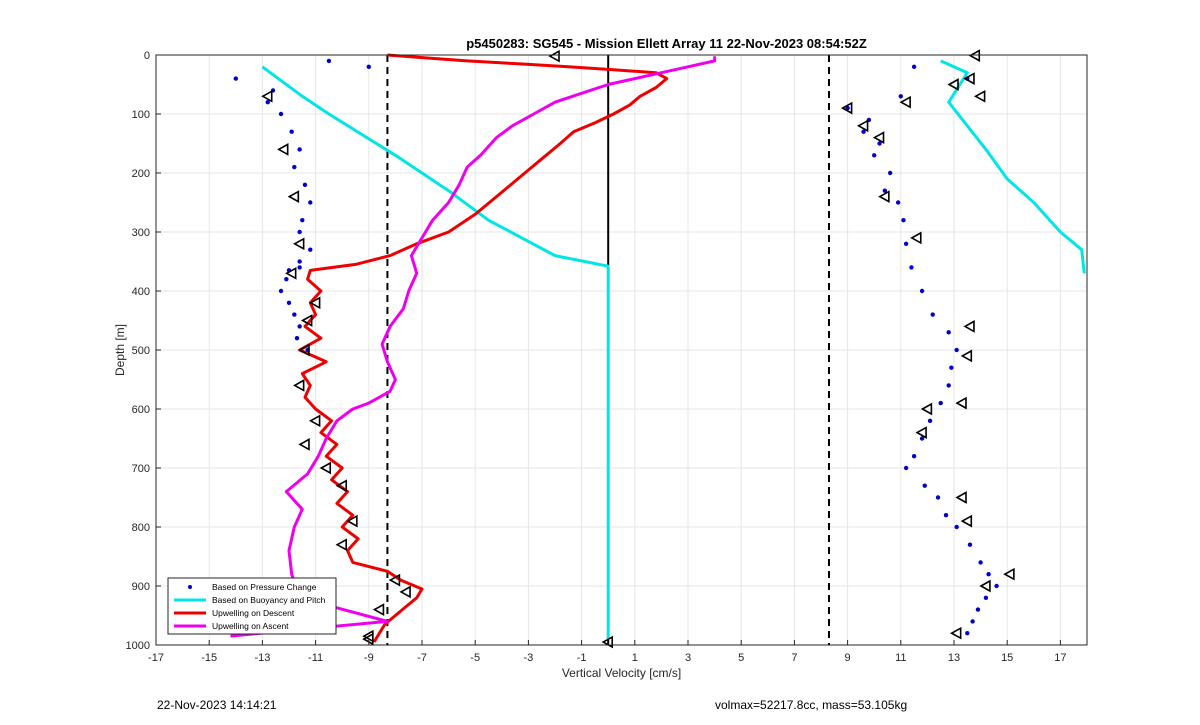 The image size is (1200, 725). What do you see at coordinates (269, 600) in the screenshot?
I see `legend-entry-label: Based on Buoyancy and Pitch` at bounding box center [269, 600].